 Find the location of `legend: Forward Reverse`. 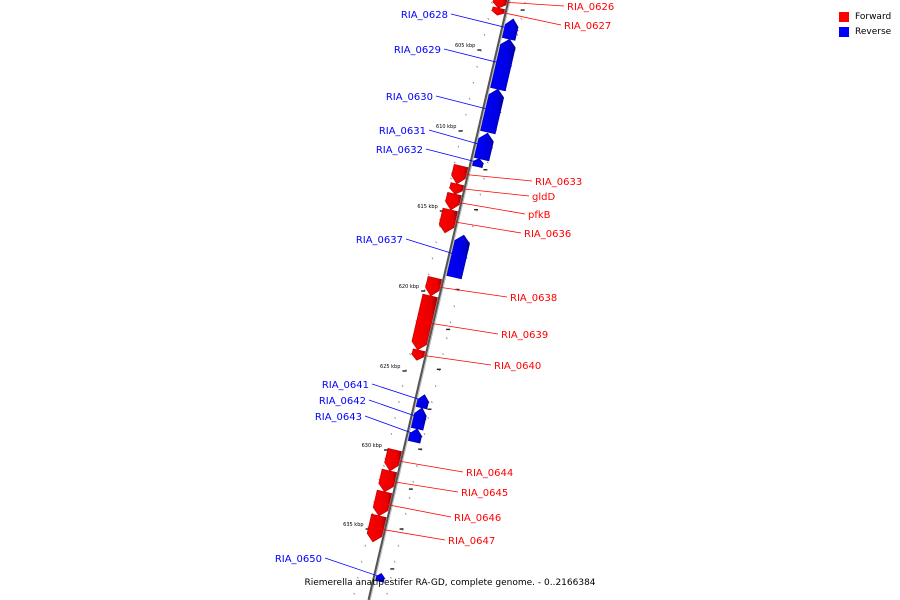

legend: Forward Reverse is located at coordinates (865, 24).